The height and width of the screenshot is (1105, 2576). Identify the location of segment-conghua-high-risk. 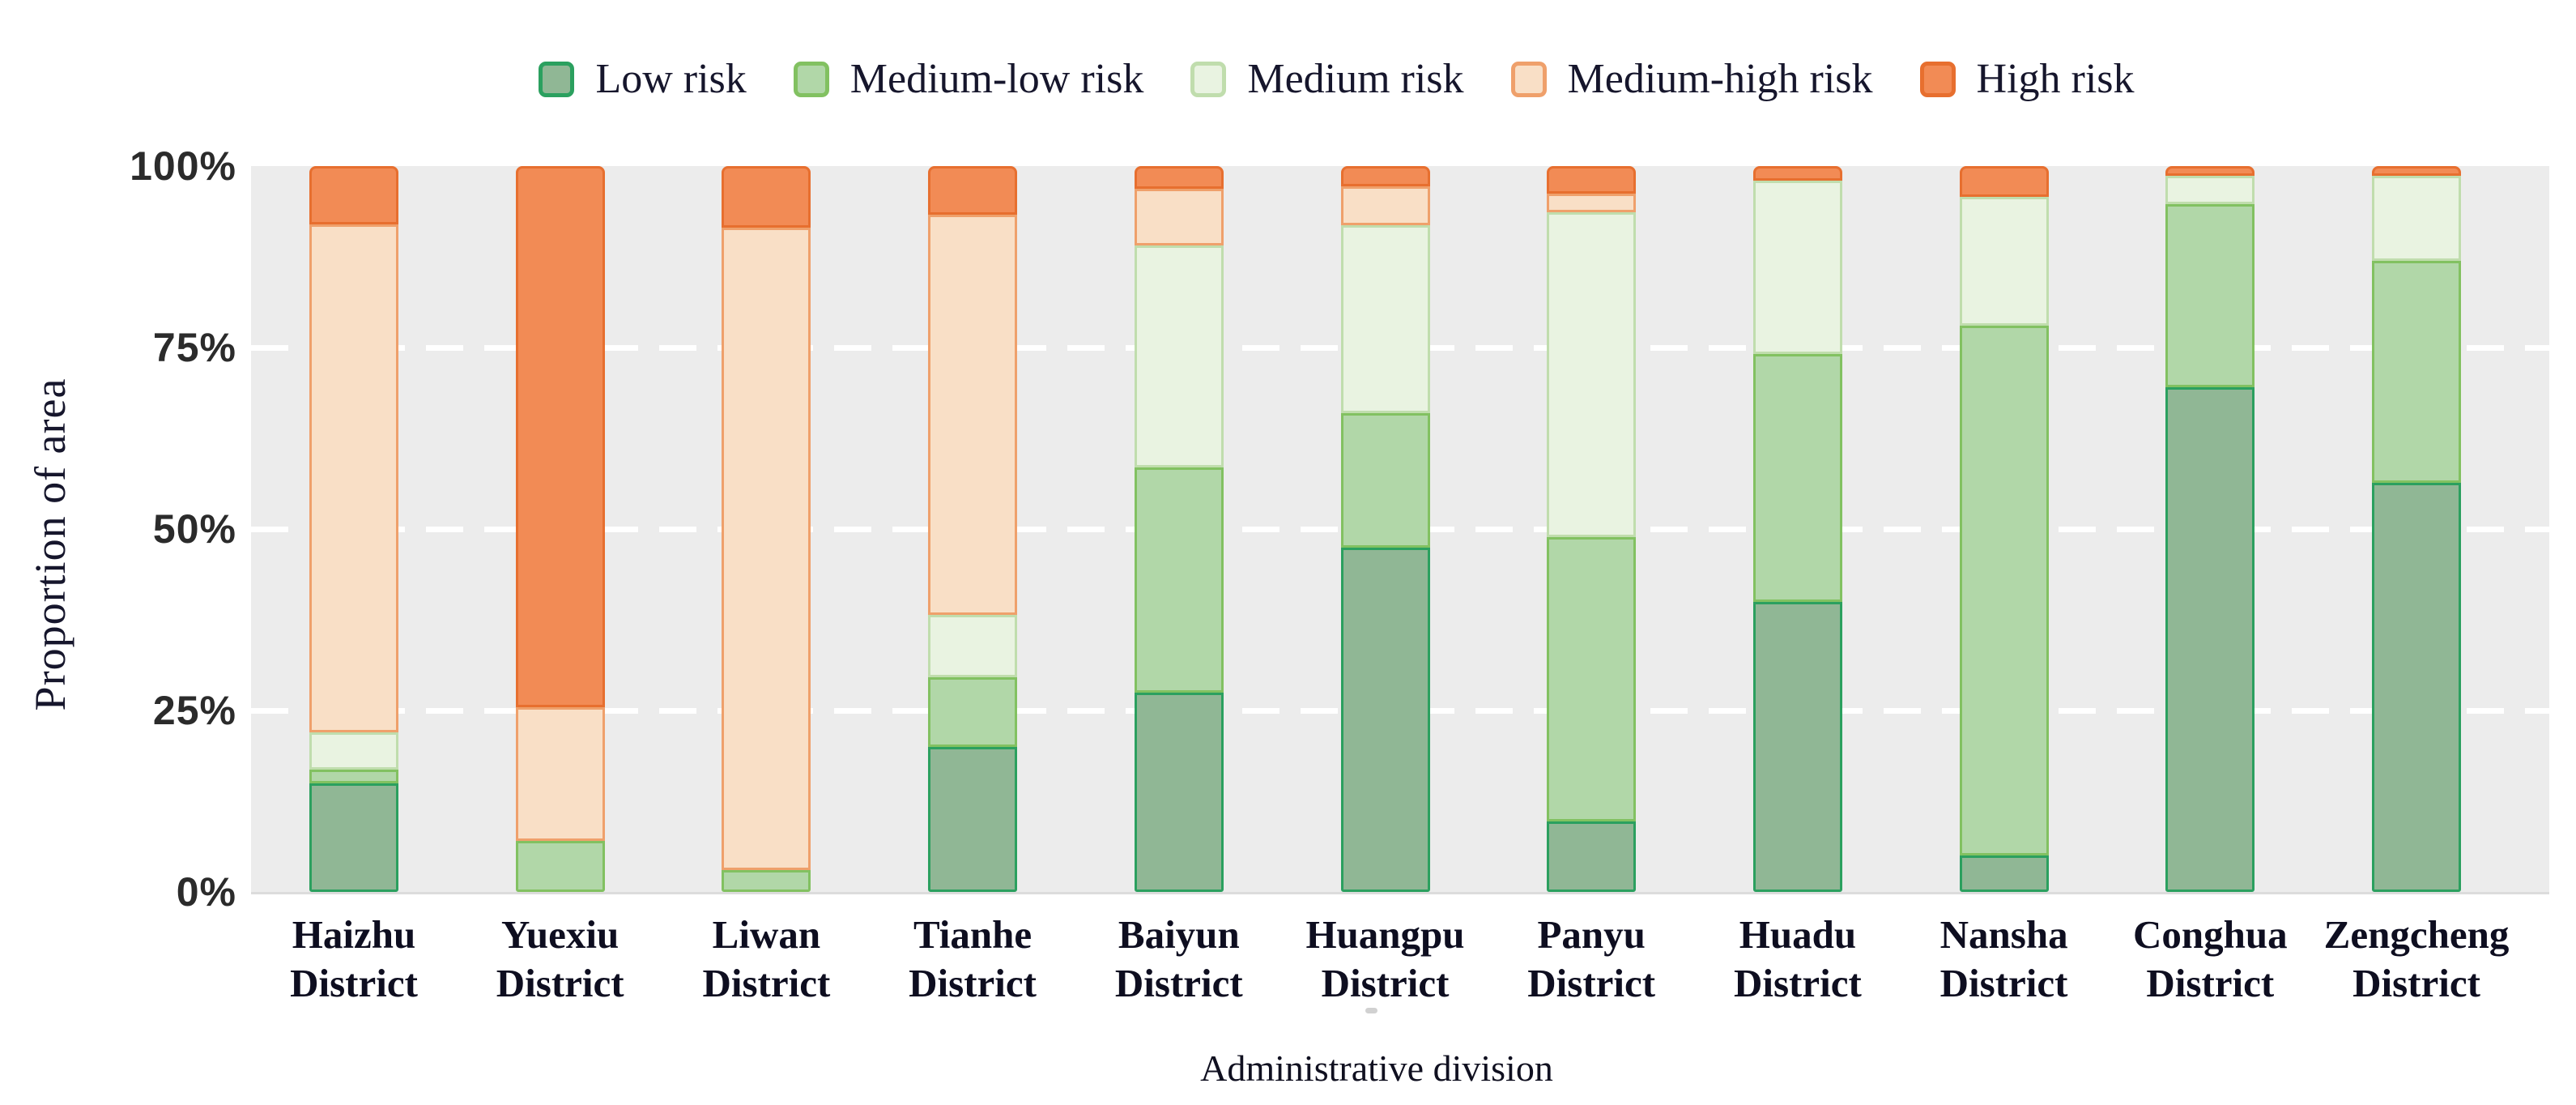
(2210, 171).